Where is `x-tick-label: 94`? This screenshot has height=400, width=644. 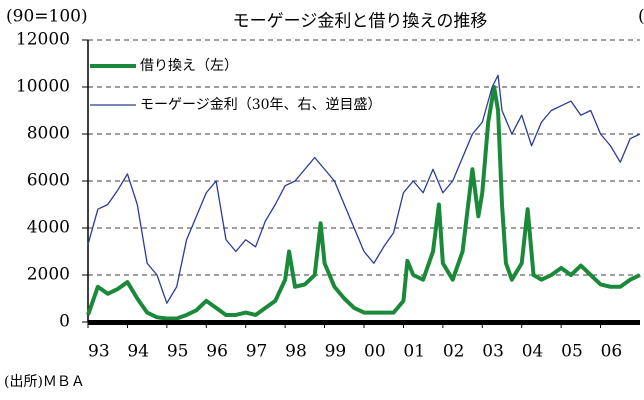
x-tick-label: 94 is located at coordinates (138, 352).